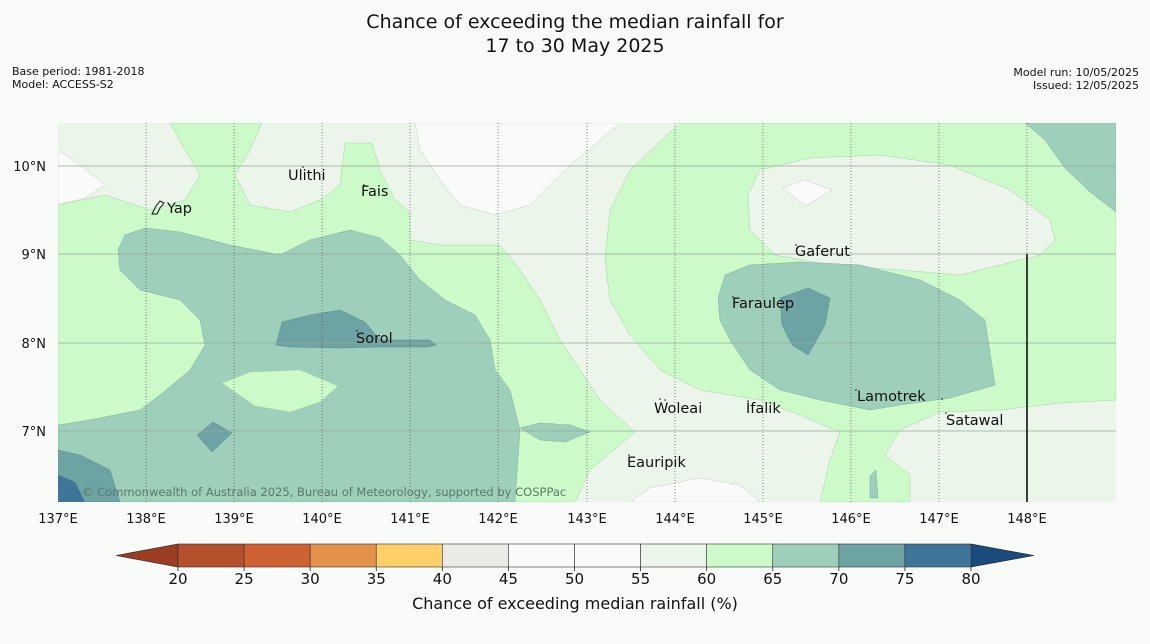 The width and height of the screenshot is (1150, 644). I want to click on contour-65-70-small, so click(874, 484).